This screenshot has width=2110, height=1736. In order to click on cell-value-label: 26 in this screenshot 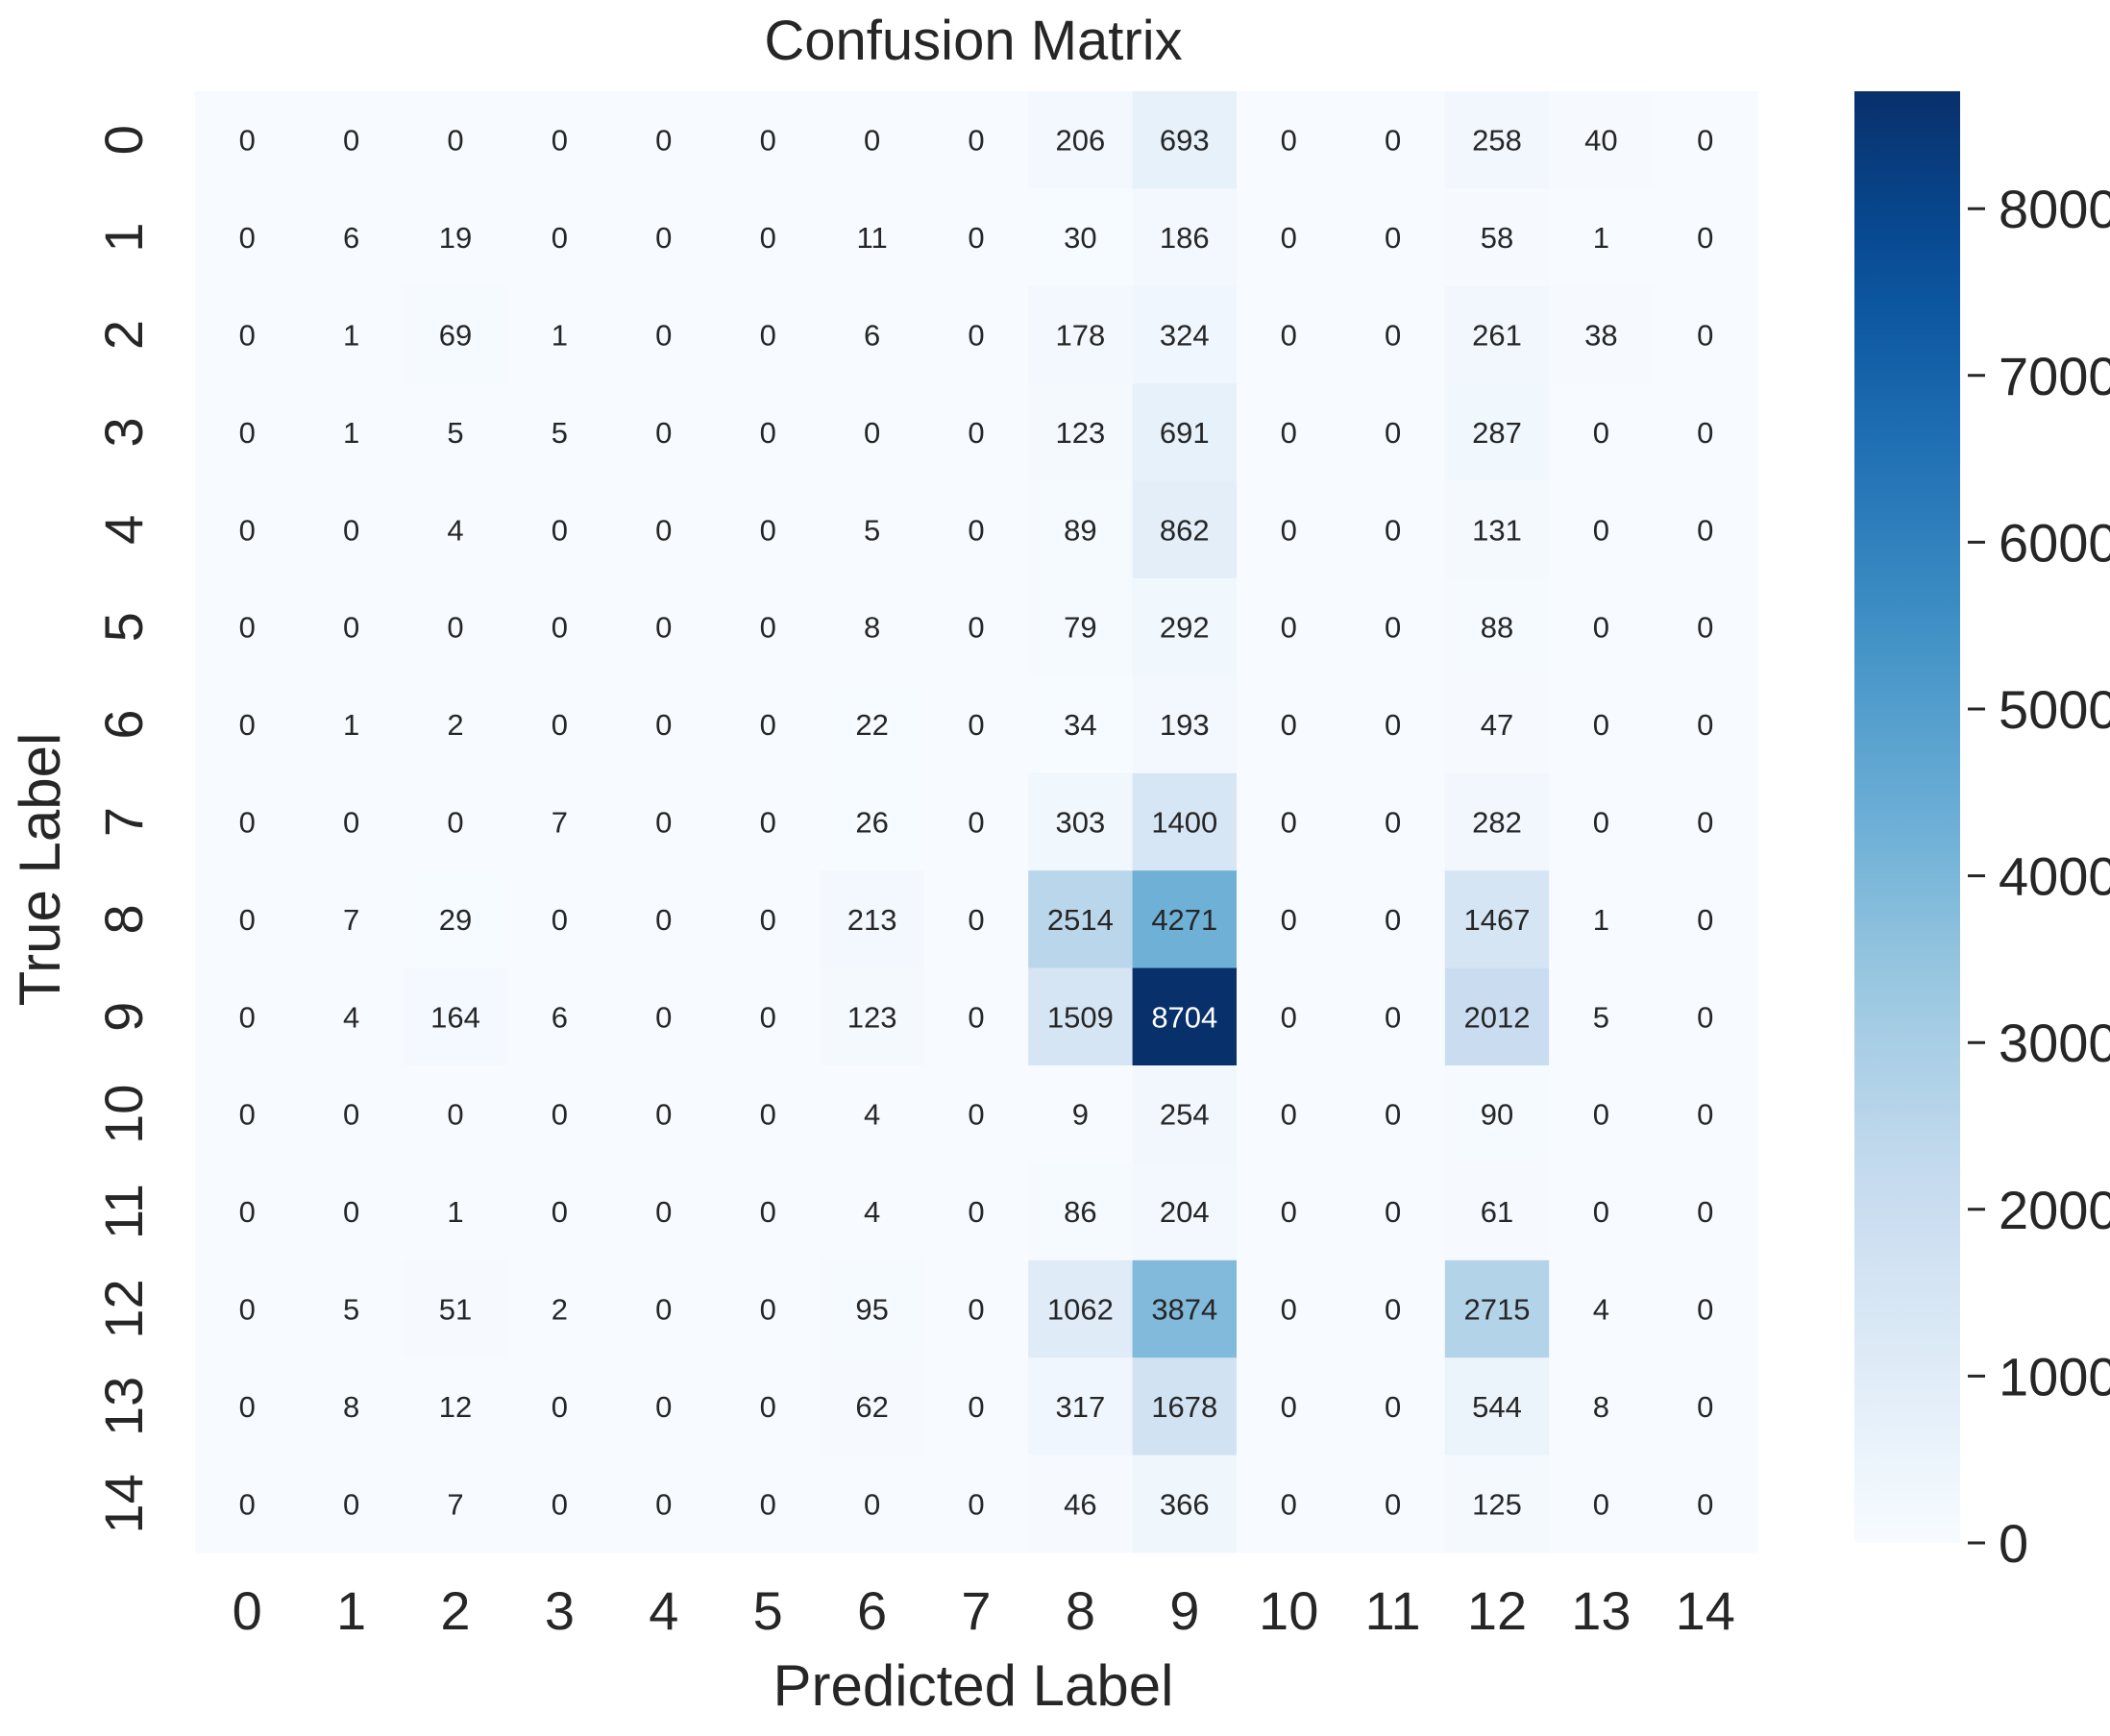, I will do `click(872, 823)`.